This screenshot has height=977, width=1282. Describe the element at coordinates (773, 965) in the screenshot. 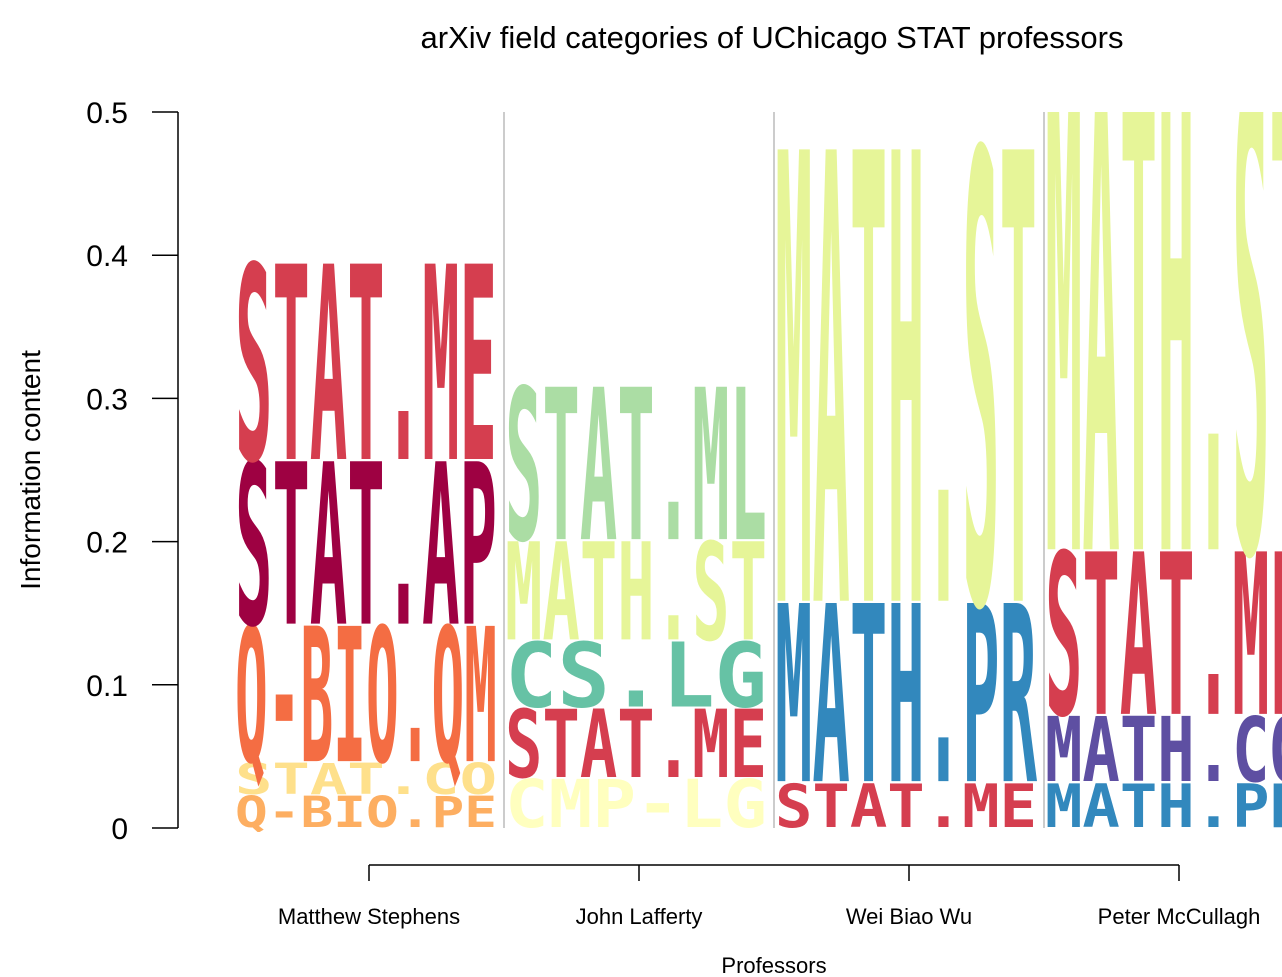

I see `x-axis-label: Professors` at that location.